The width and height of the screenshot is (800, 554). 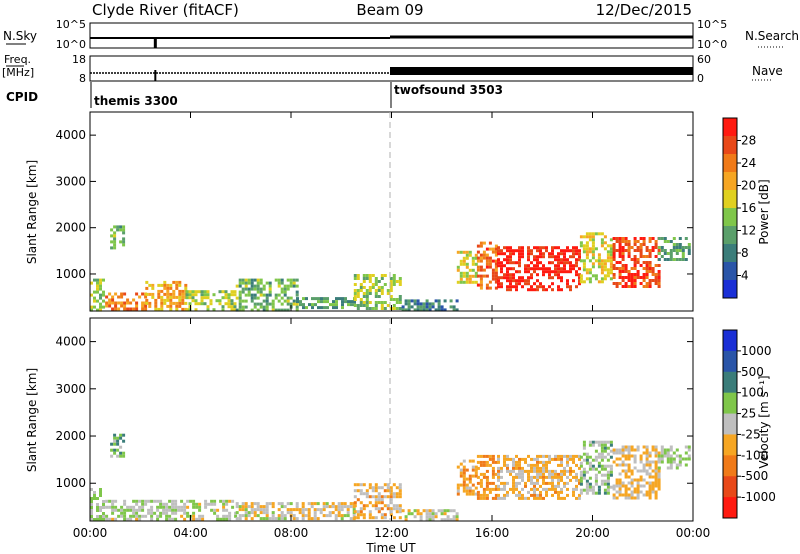 What do you see at coordinates (32, 212) in the screenshot?
I see `power-ylabel: Slant Range [km]` at bounding box center [32, 212].